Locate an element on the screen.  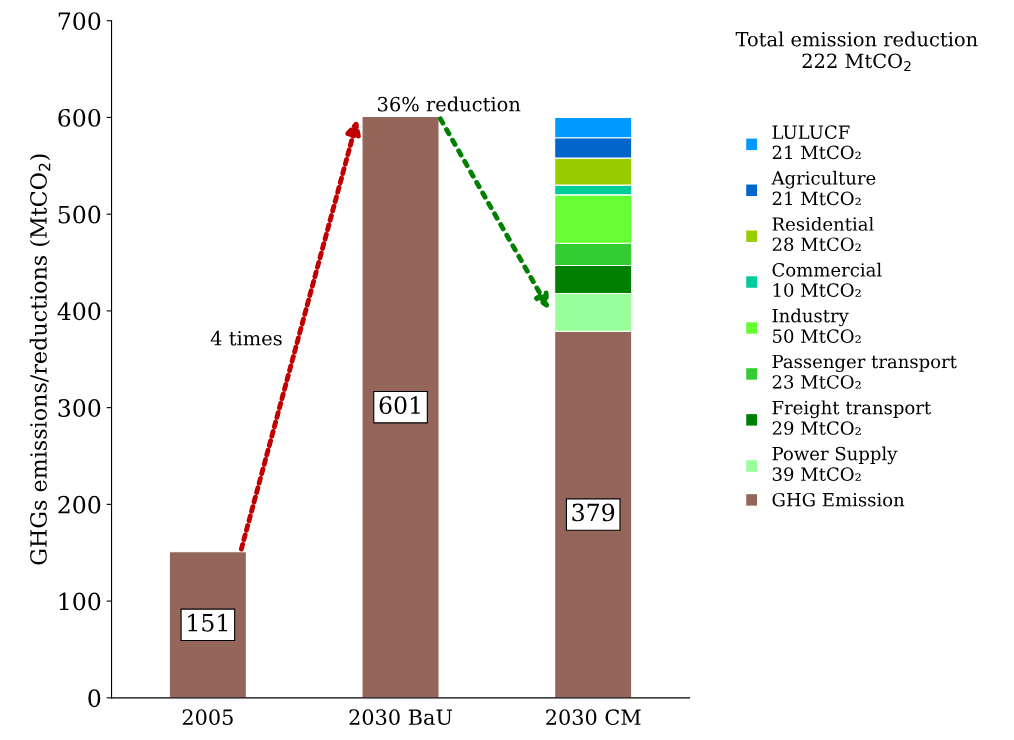
y-tick-label: 600 is located at coordinates (79, 117).